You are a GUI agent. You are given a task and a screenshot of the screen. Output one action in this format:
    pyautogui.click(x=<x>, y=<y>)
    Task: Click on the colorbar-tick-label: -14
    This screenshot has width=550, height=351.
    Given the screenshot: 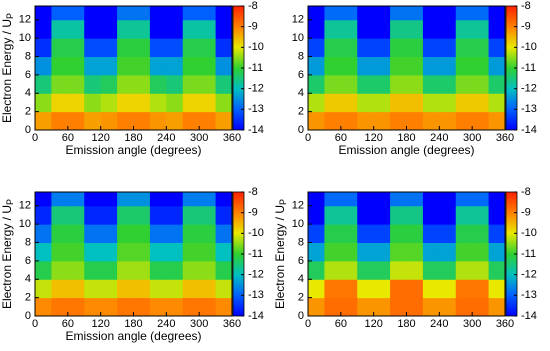 What is the action you would take?
    pyautogui.click(x=256, y=316)
    